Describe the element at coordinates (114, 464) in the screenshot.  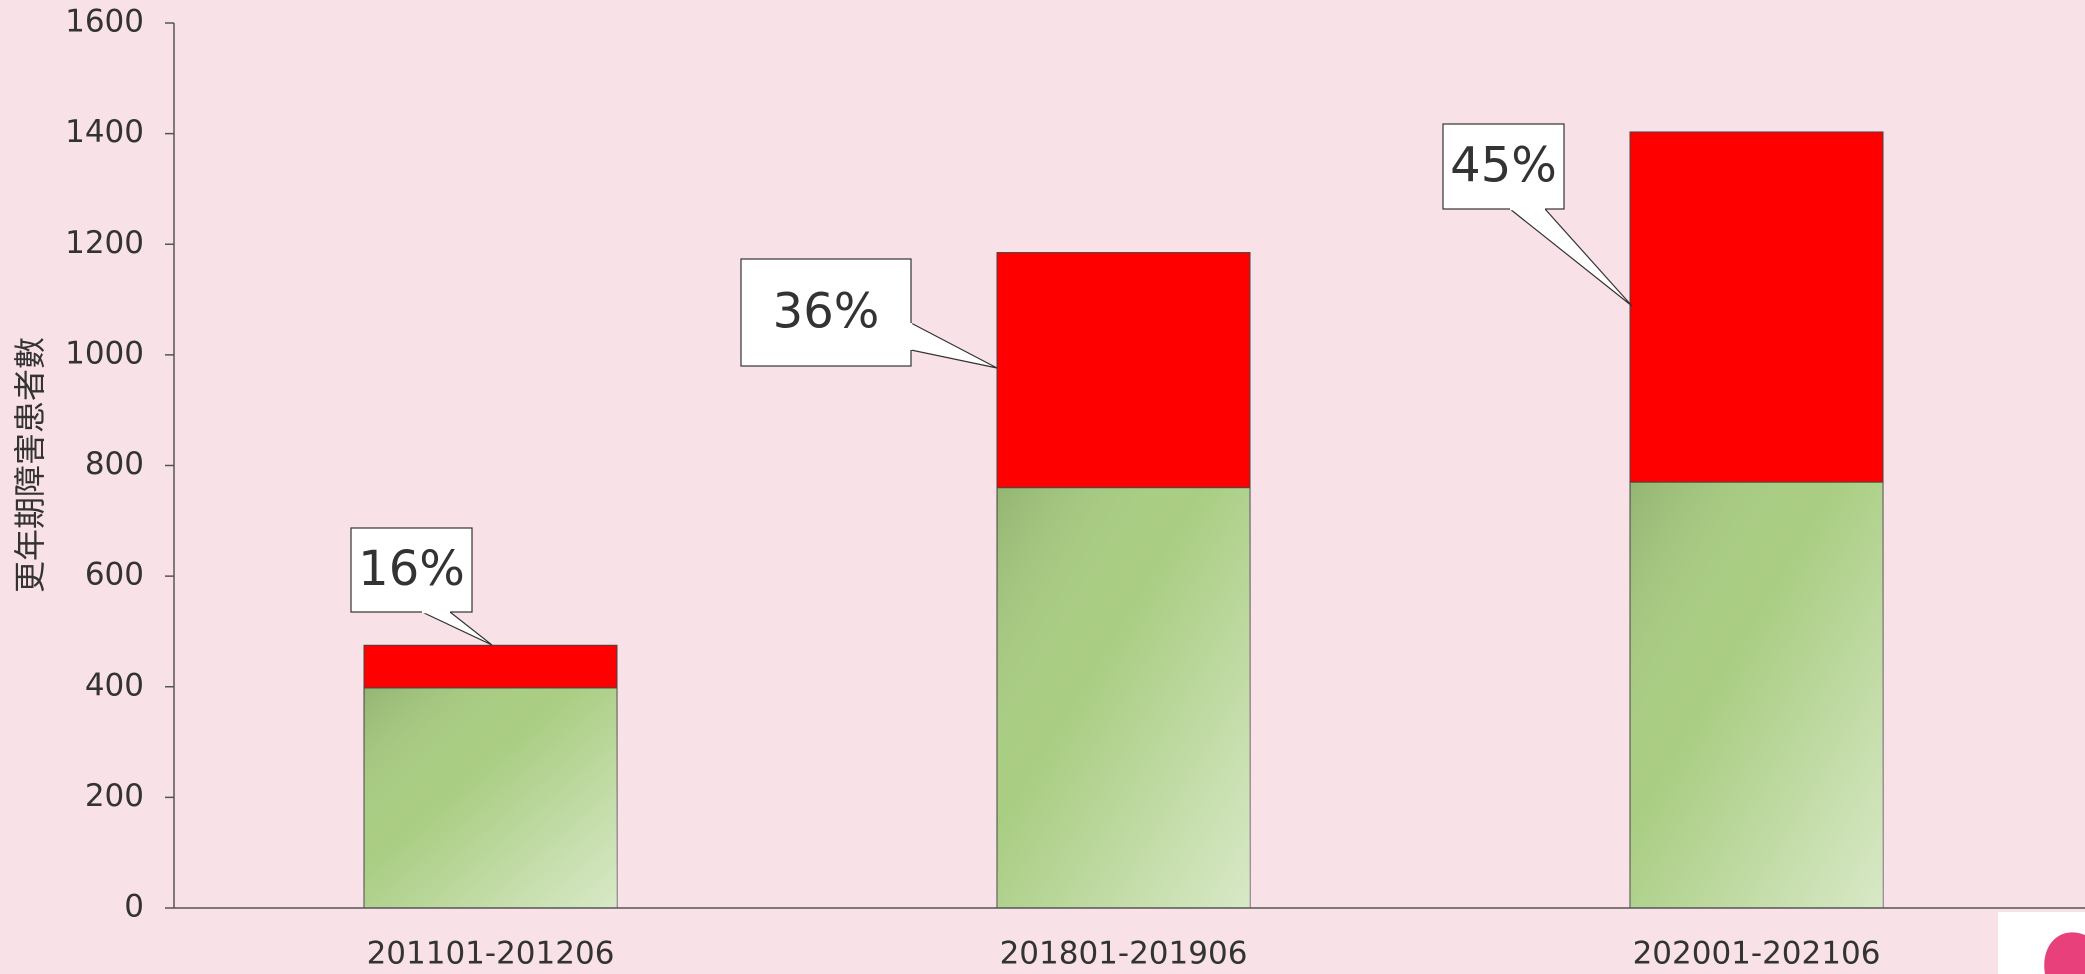
I see `y-tick-label: 800` at that location.